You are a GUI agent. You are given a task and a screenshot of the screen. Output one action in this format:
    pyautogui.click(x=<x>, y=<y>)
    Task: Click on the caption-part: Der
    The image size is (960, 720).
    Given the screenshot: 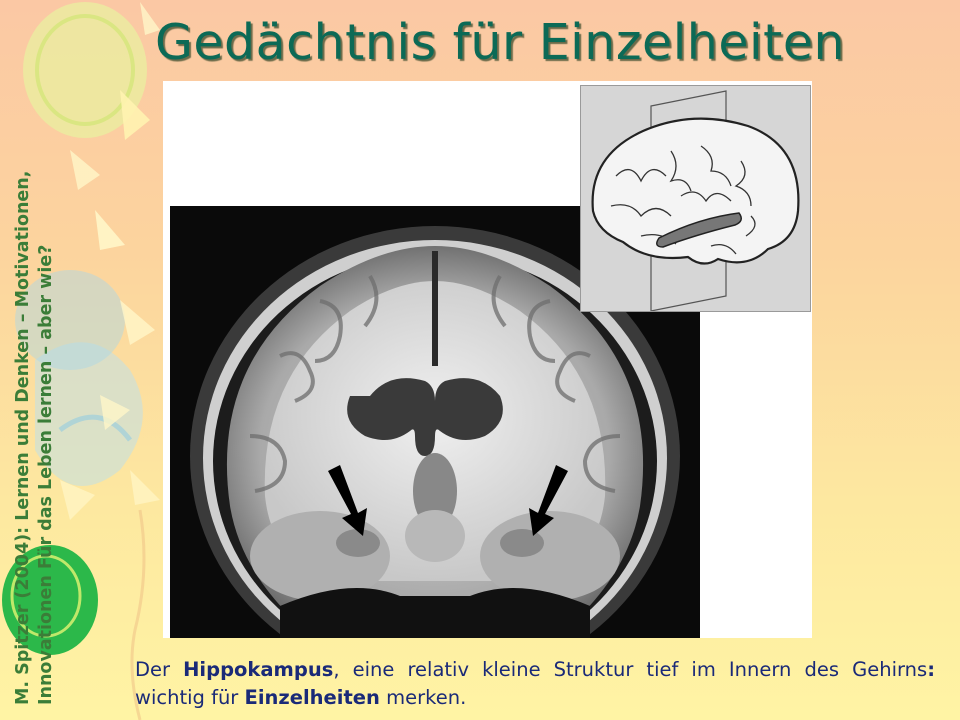 What is the action you would take?
    pyautogui.click(x=159, y=669)
    